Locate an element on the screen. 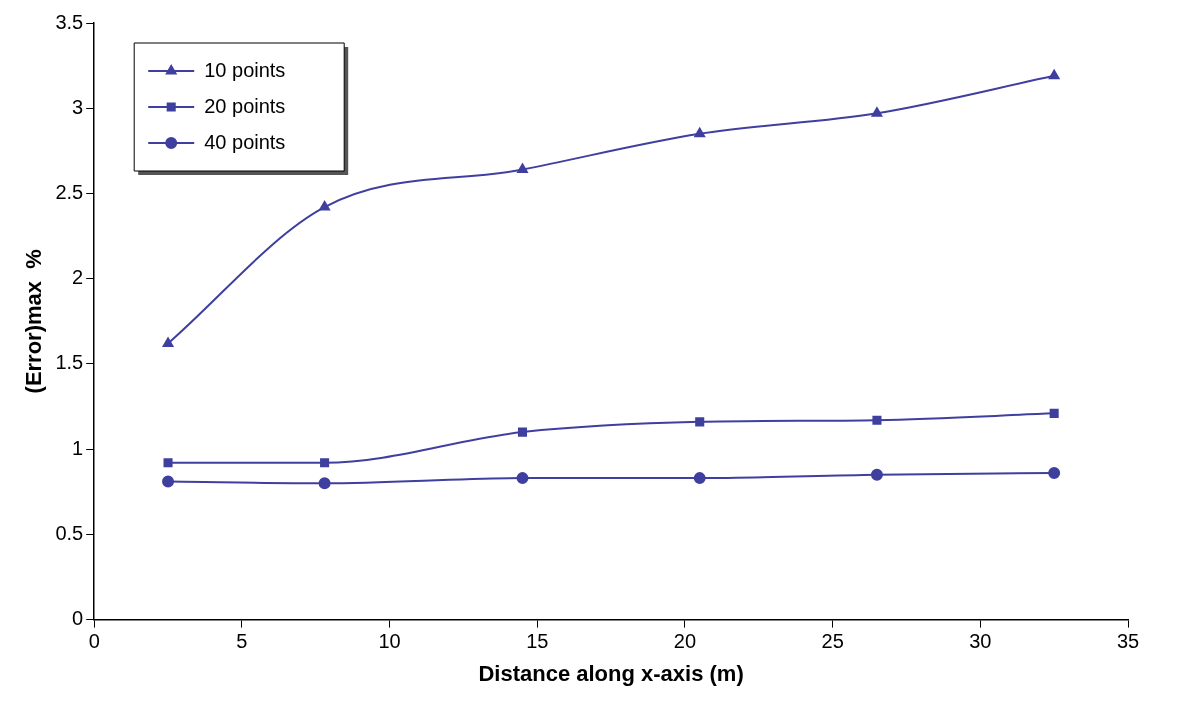  y-tick-label: 1 is located at coordinates (78, 447).